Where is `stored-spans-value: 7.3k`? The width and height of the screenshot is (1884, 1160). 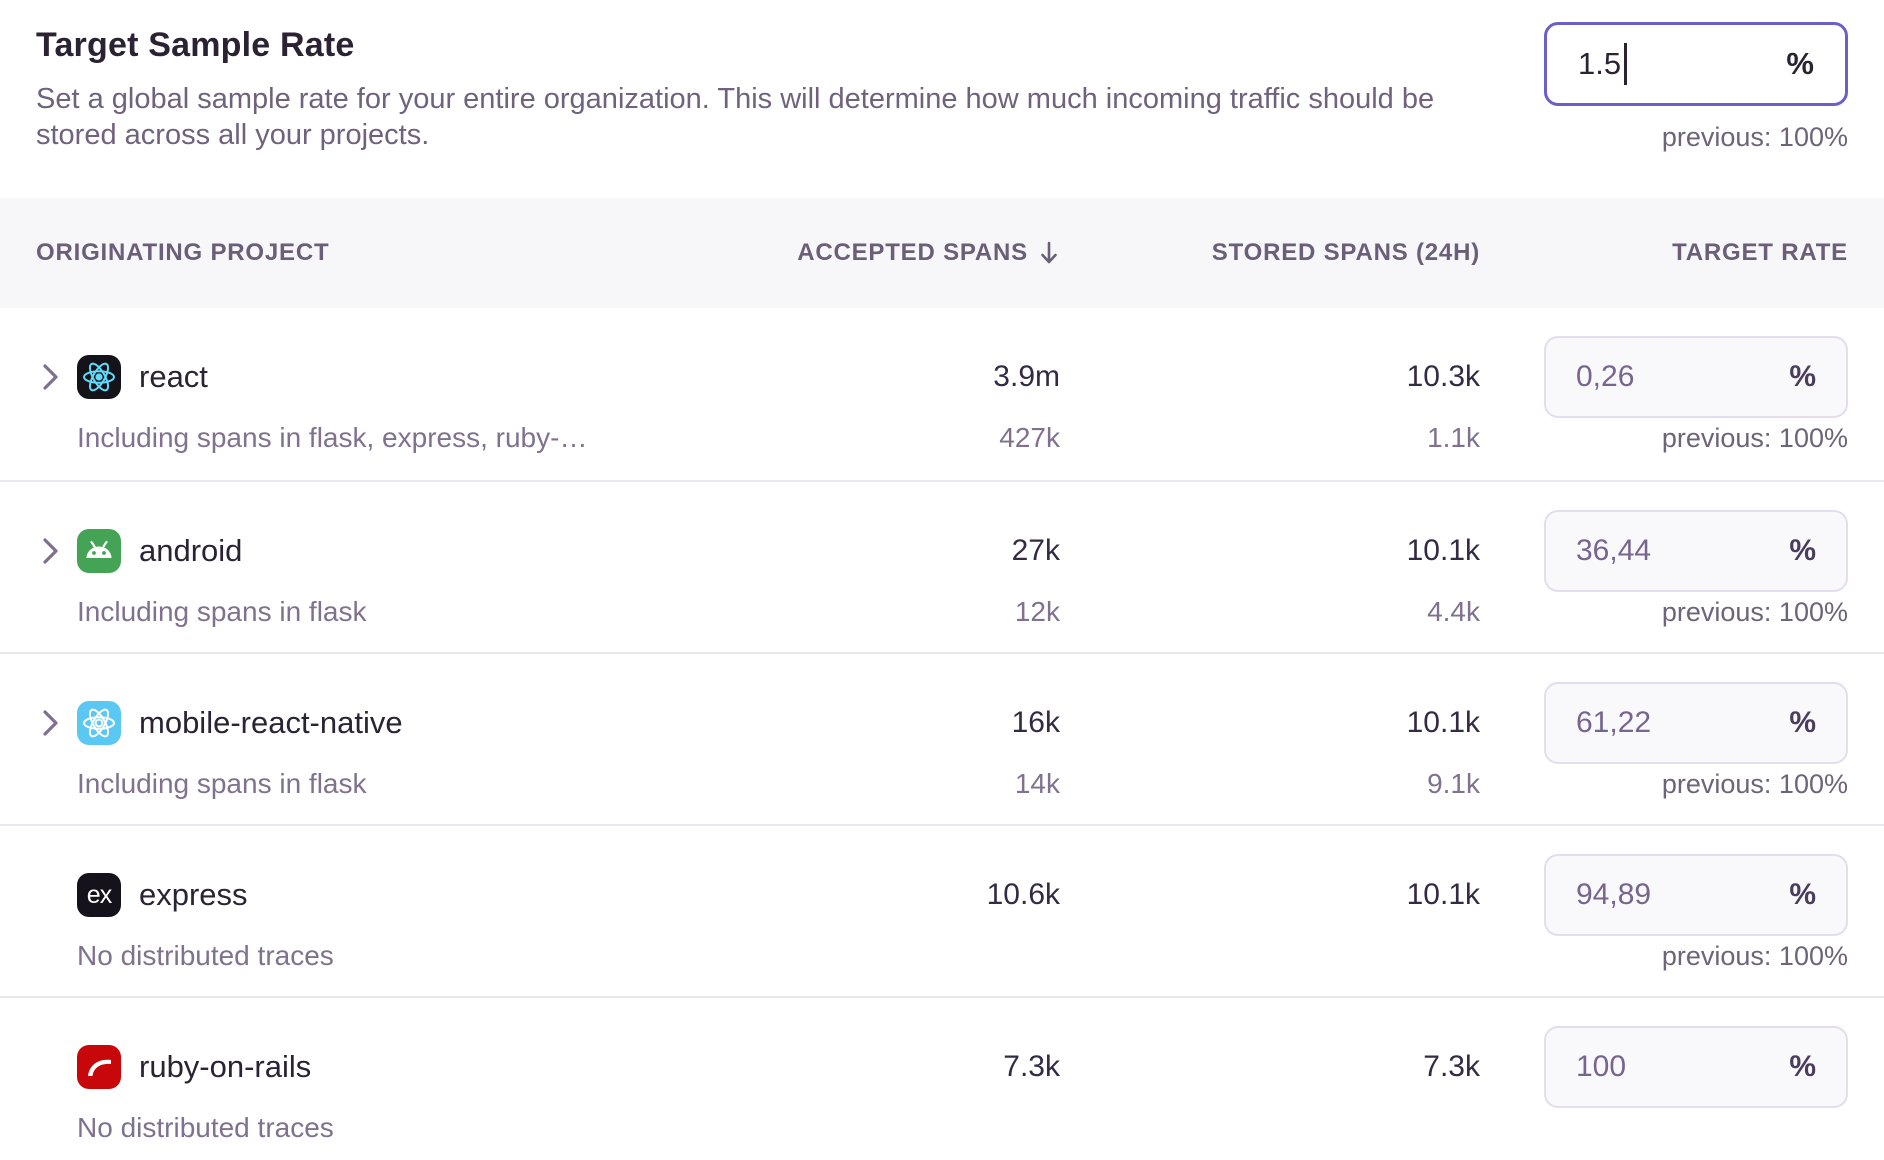
stored-spans-value: 7.3k is located at coordinates (1451, 1066).